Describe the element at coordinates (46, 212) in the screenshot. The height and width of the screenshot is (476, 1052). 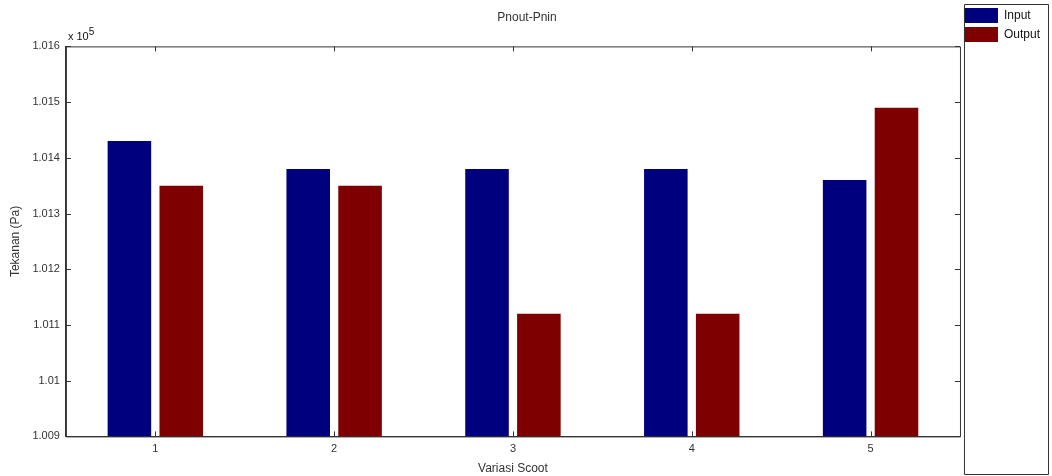
I see `y-tick-label: 1.013` at that location.